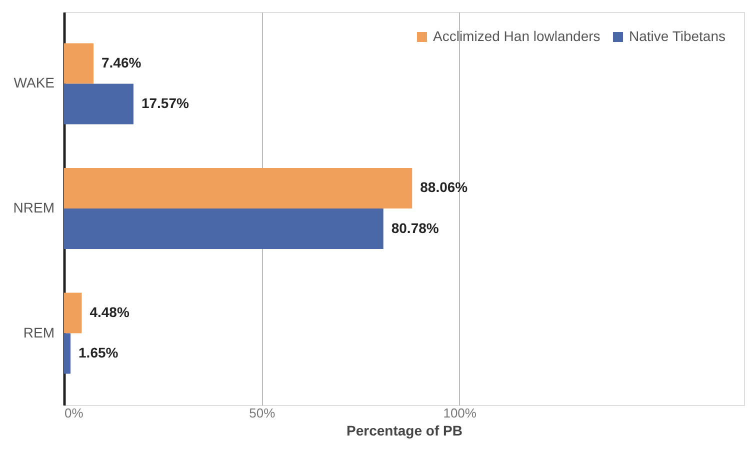 The image size is (756, 450). What do you see at coordinates (516, 36) in the screenshot?
I see `legend-label: Acclimized Han lowlanders` at bounding box center [516, 36].